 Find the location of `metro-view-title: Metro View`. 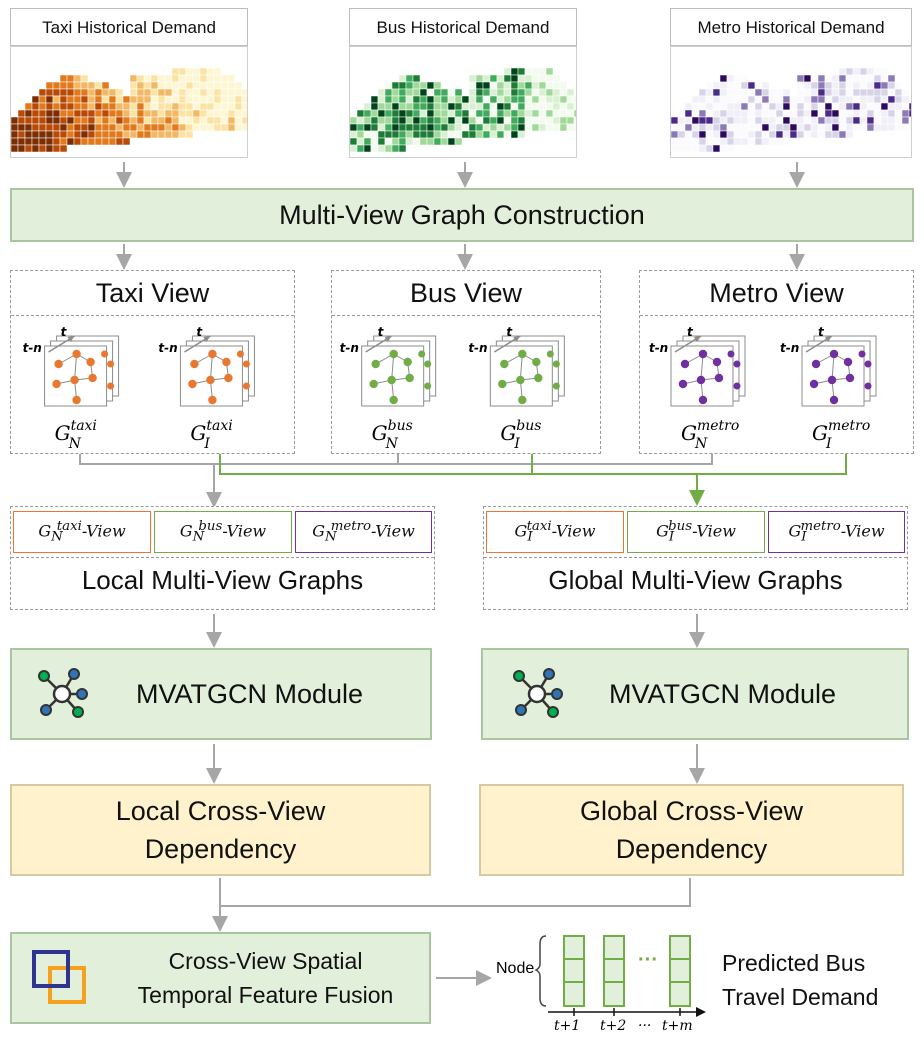

metro-view-title: Metro View is located at coordinates (776, 293).